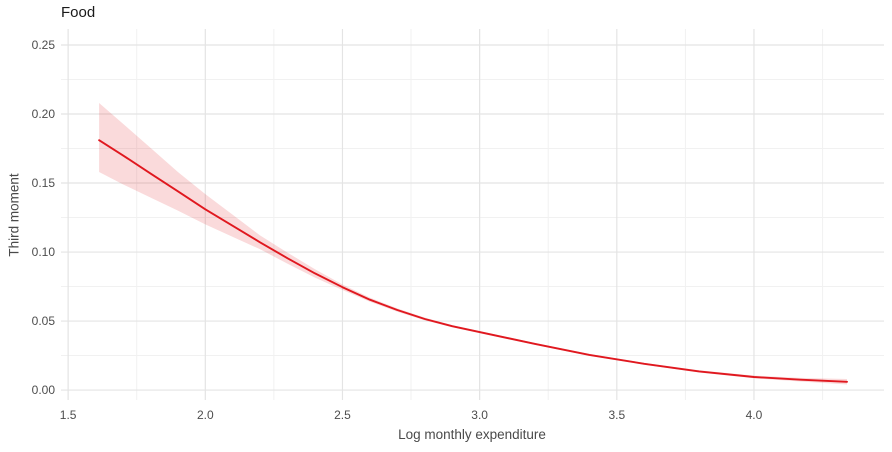 This screenshot has width=892, height=452. Describe the element at coordinates (754, 415) in the screenshot. I see `x-tick-label: 4.0` at that location.